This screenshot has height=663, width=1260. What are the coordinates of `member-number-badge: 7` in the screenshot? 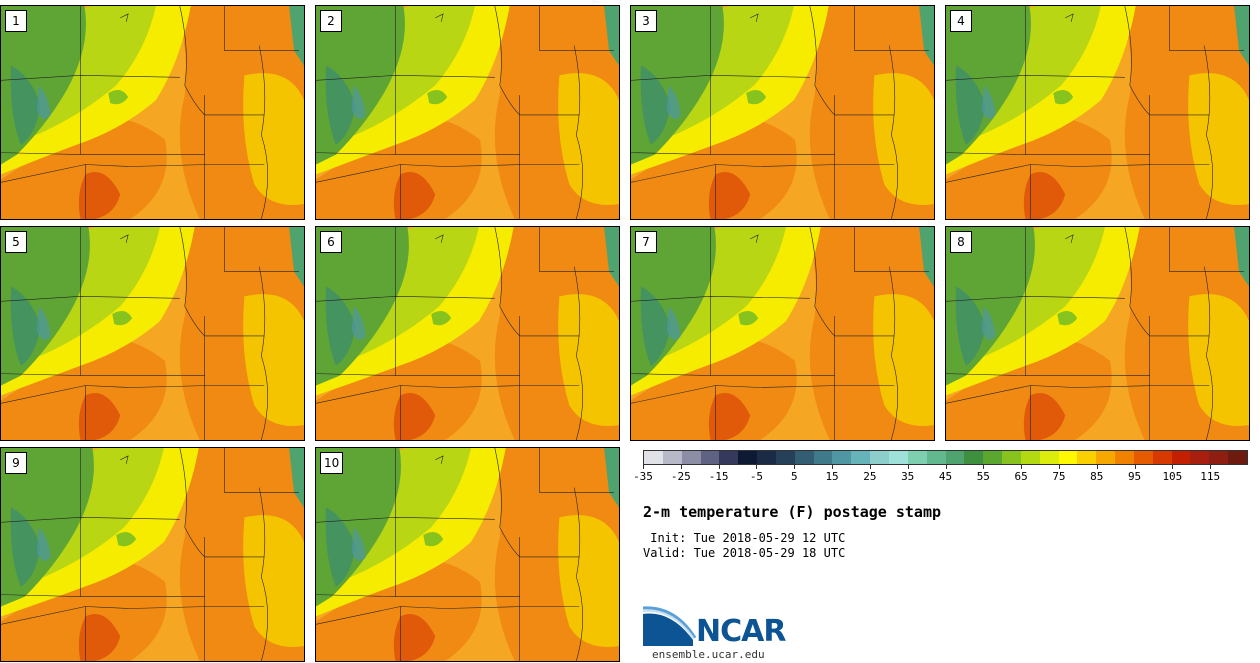 It's located at (646, 242).